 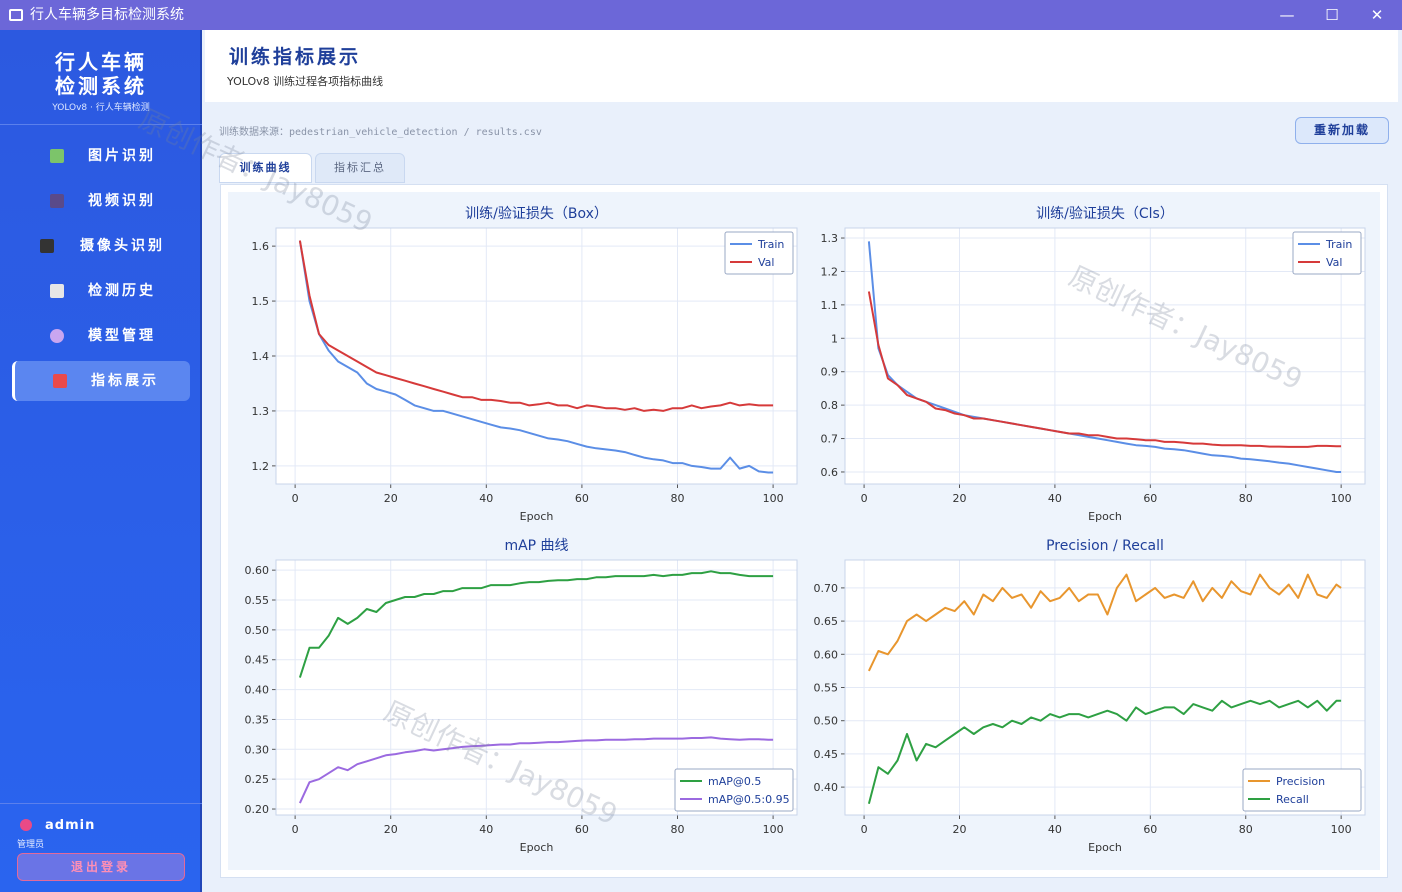 What do you see at coordinates (101, 867) in the screenshot?
I see `logout-button: 退出登录` at bounding box center [101, 867].